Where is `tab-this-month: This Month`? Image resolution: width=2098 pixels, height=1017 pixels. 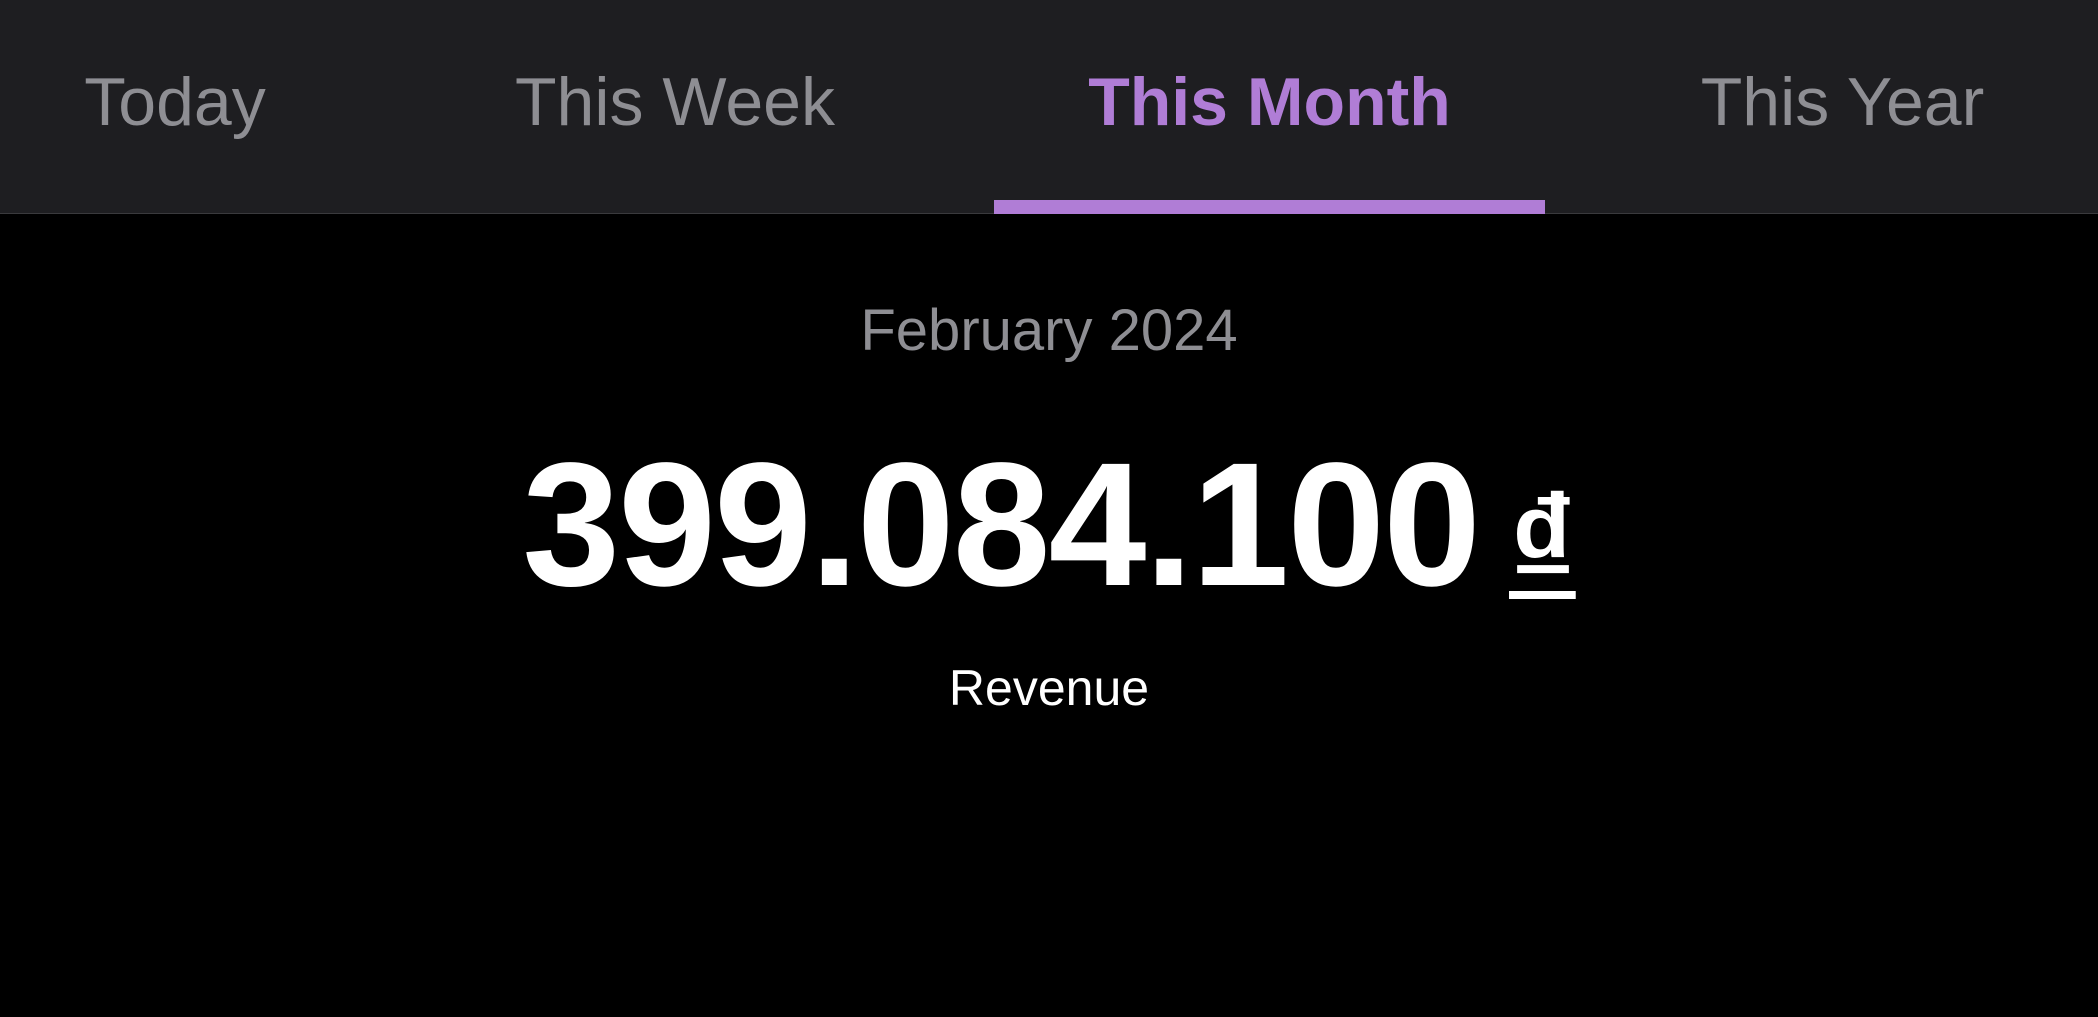
tab-this-month: This Month is located at coordinates (1269, 107).